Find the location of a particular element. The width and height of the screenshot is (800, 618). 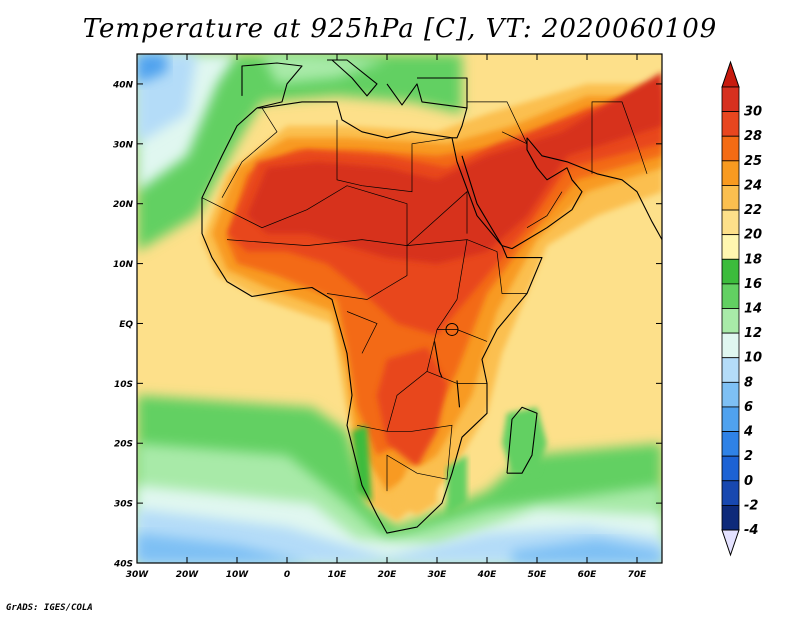

coast-greece-turkey is located at coordinates (427, 93).